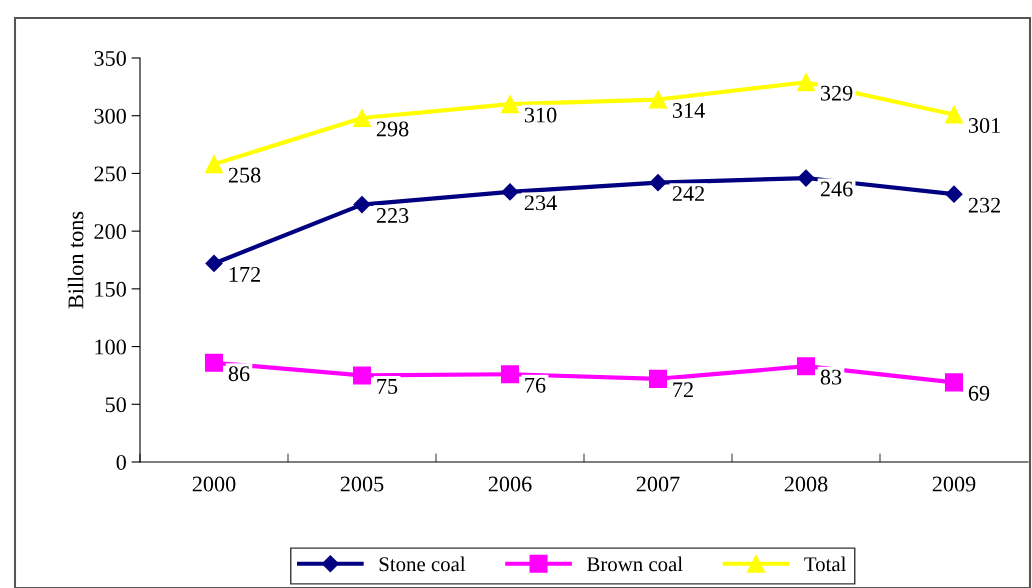 Image resolution: width=1032 pixels, height=588 pixels. Describe the element at coordinates (392, 129) in the screenshot. I see `data-label: 298` at that location.